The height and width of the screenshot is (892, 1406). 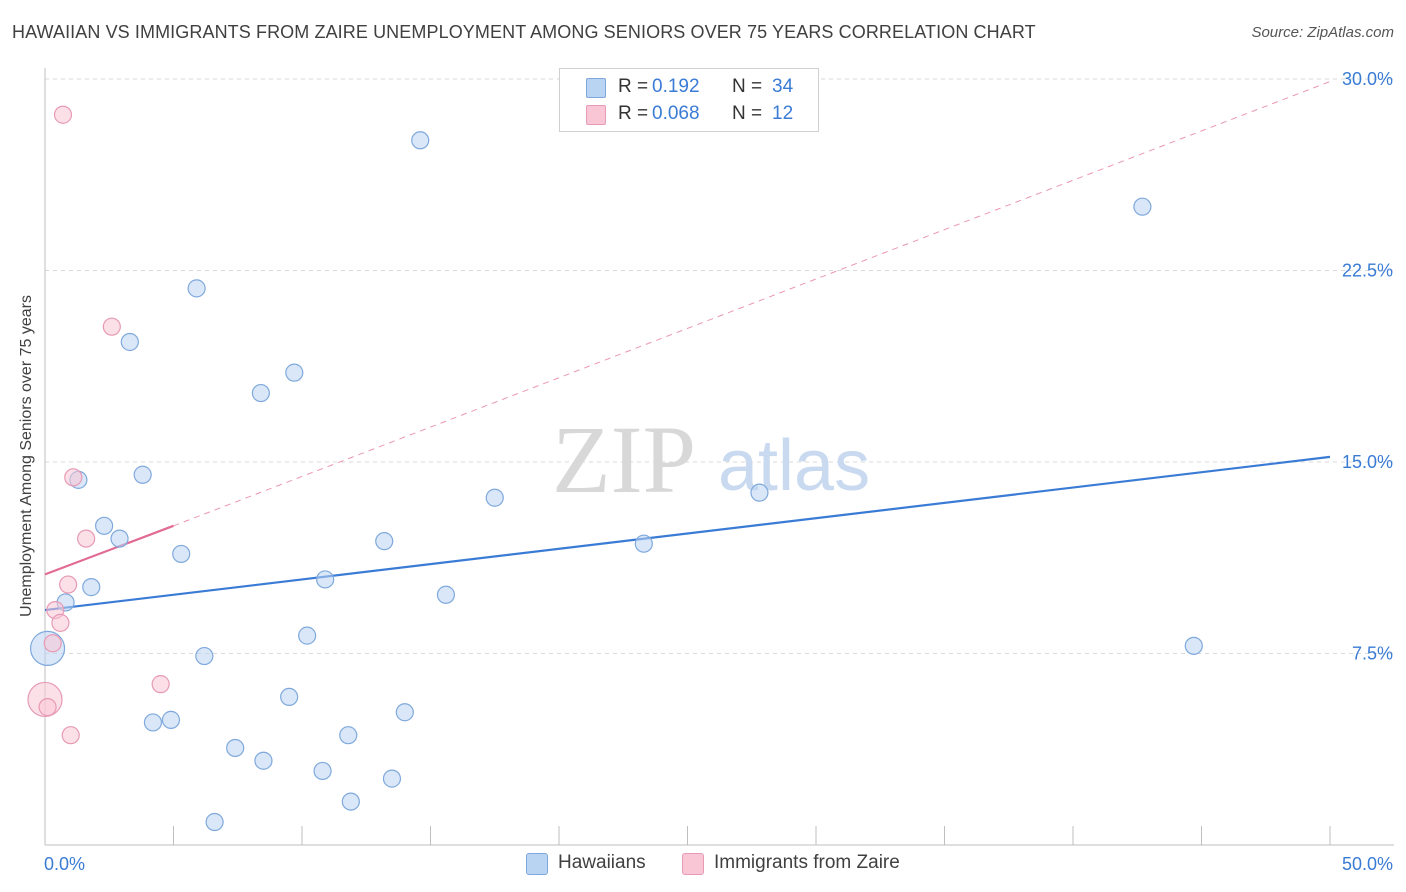 I want to click on watermark: ZIP atlas, so click(x=711, y=459).